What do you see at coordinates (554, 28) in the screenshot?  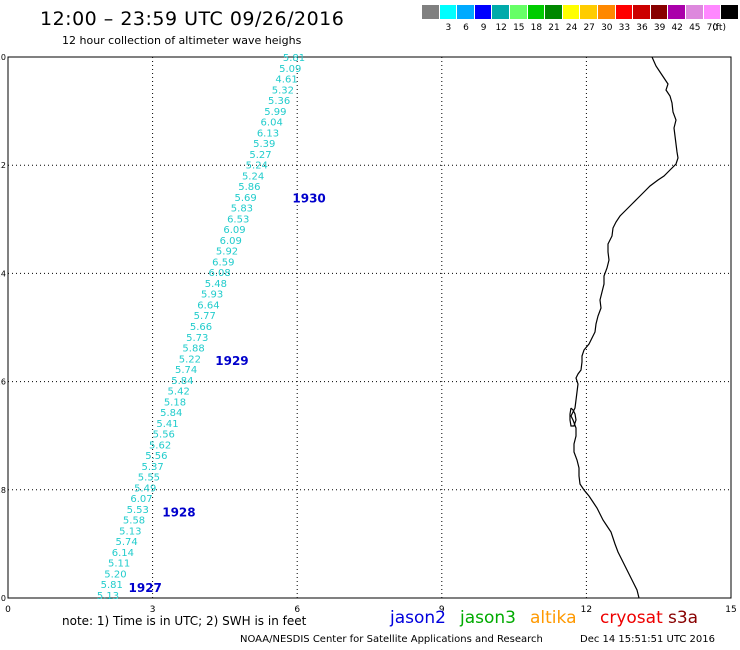 I see `legend-bin-label: 21` at bounding box center [554, 28].